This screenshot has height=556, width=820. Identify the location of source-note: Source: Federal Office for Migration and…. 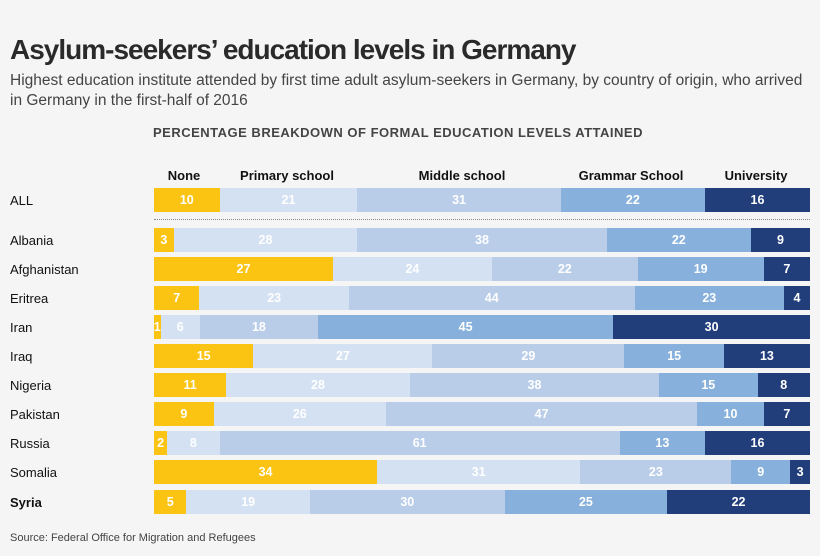
(133, 538).